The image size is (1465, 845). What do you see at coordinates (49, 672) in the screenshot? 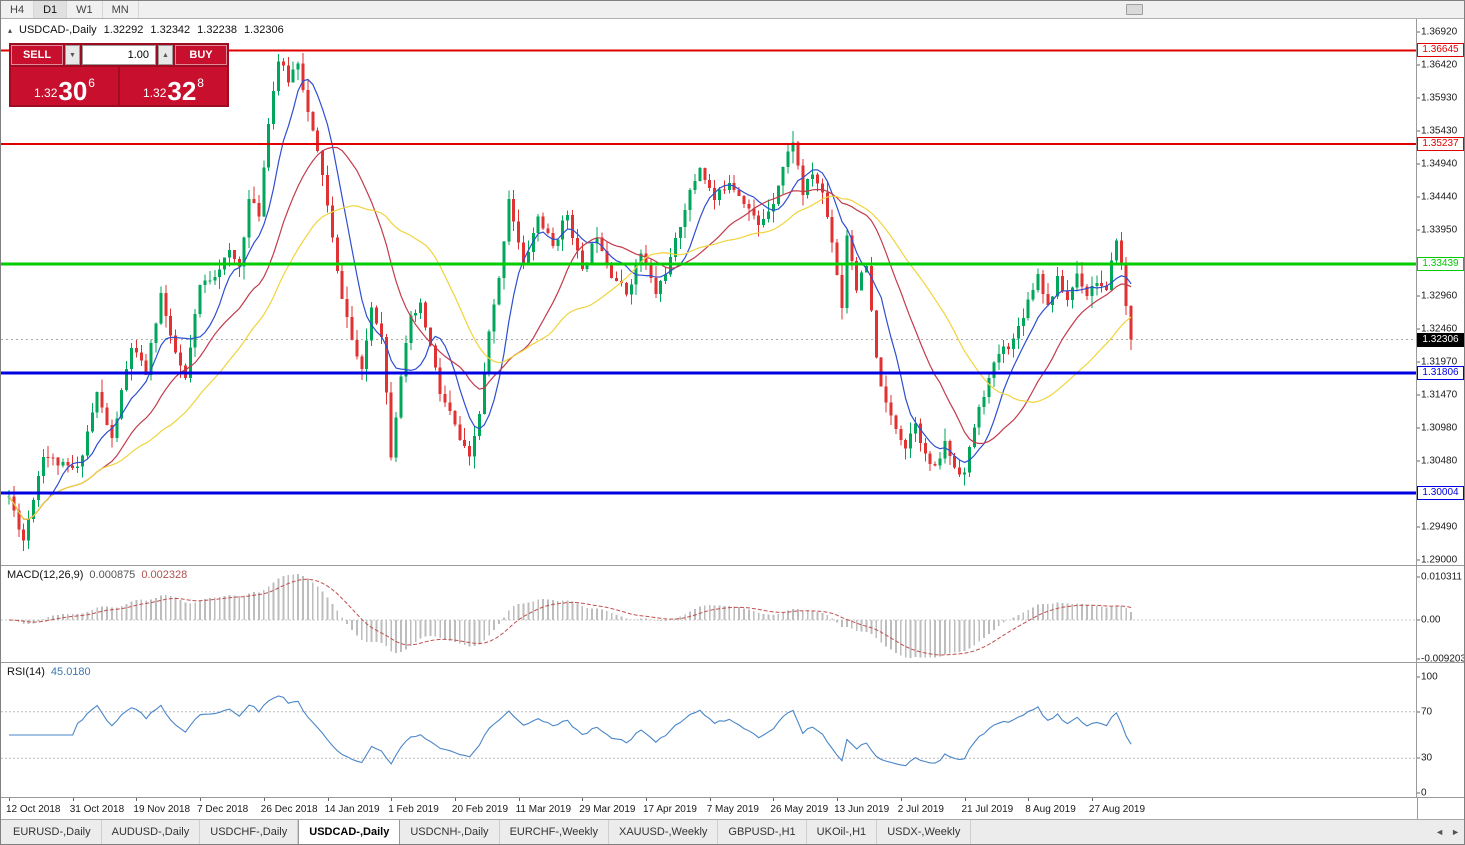
I see `rsi-header: RSI(14) 45.0180` at bounding box center [49, 672].